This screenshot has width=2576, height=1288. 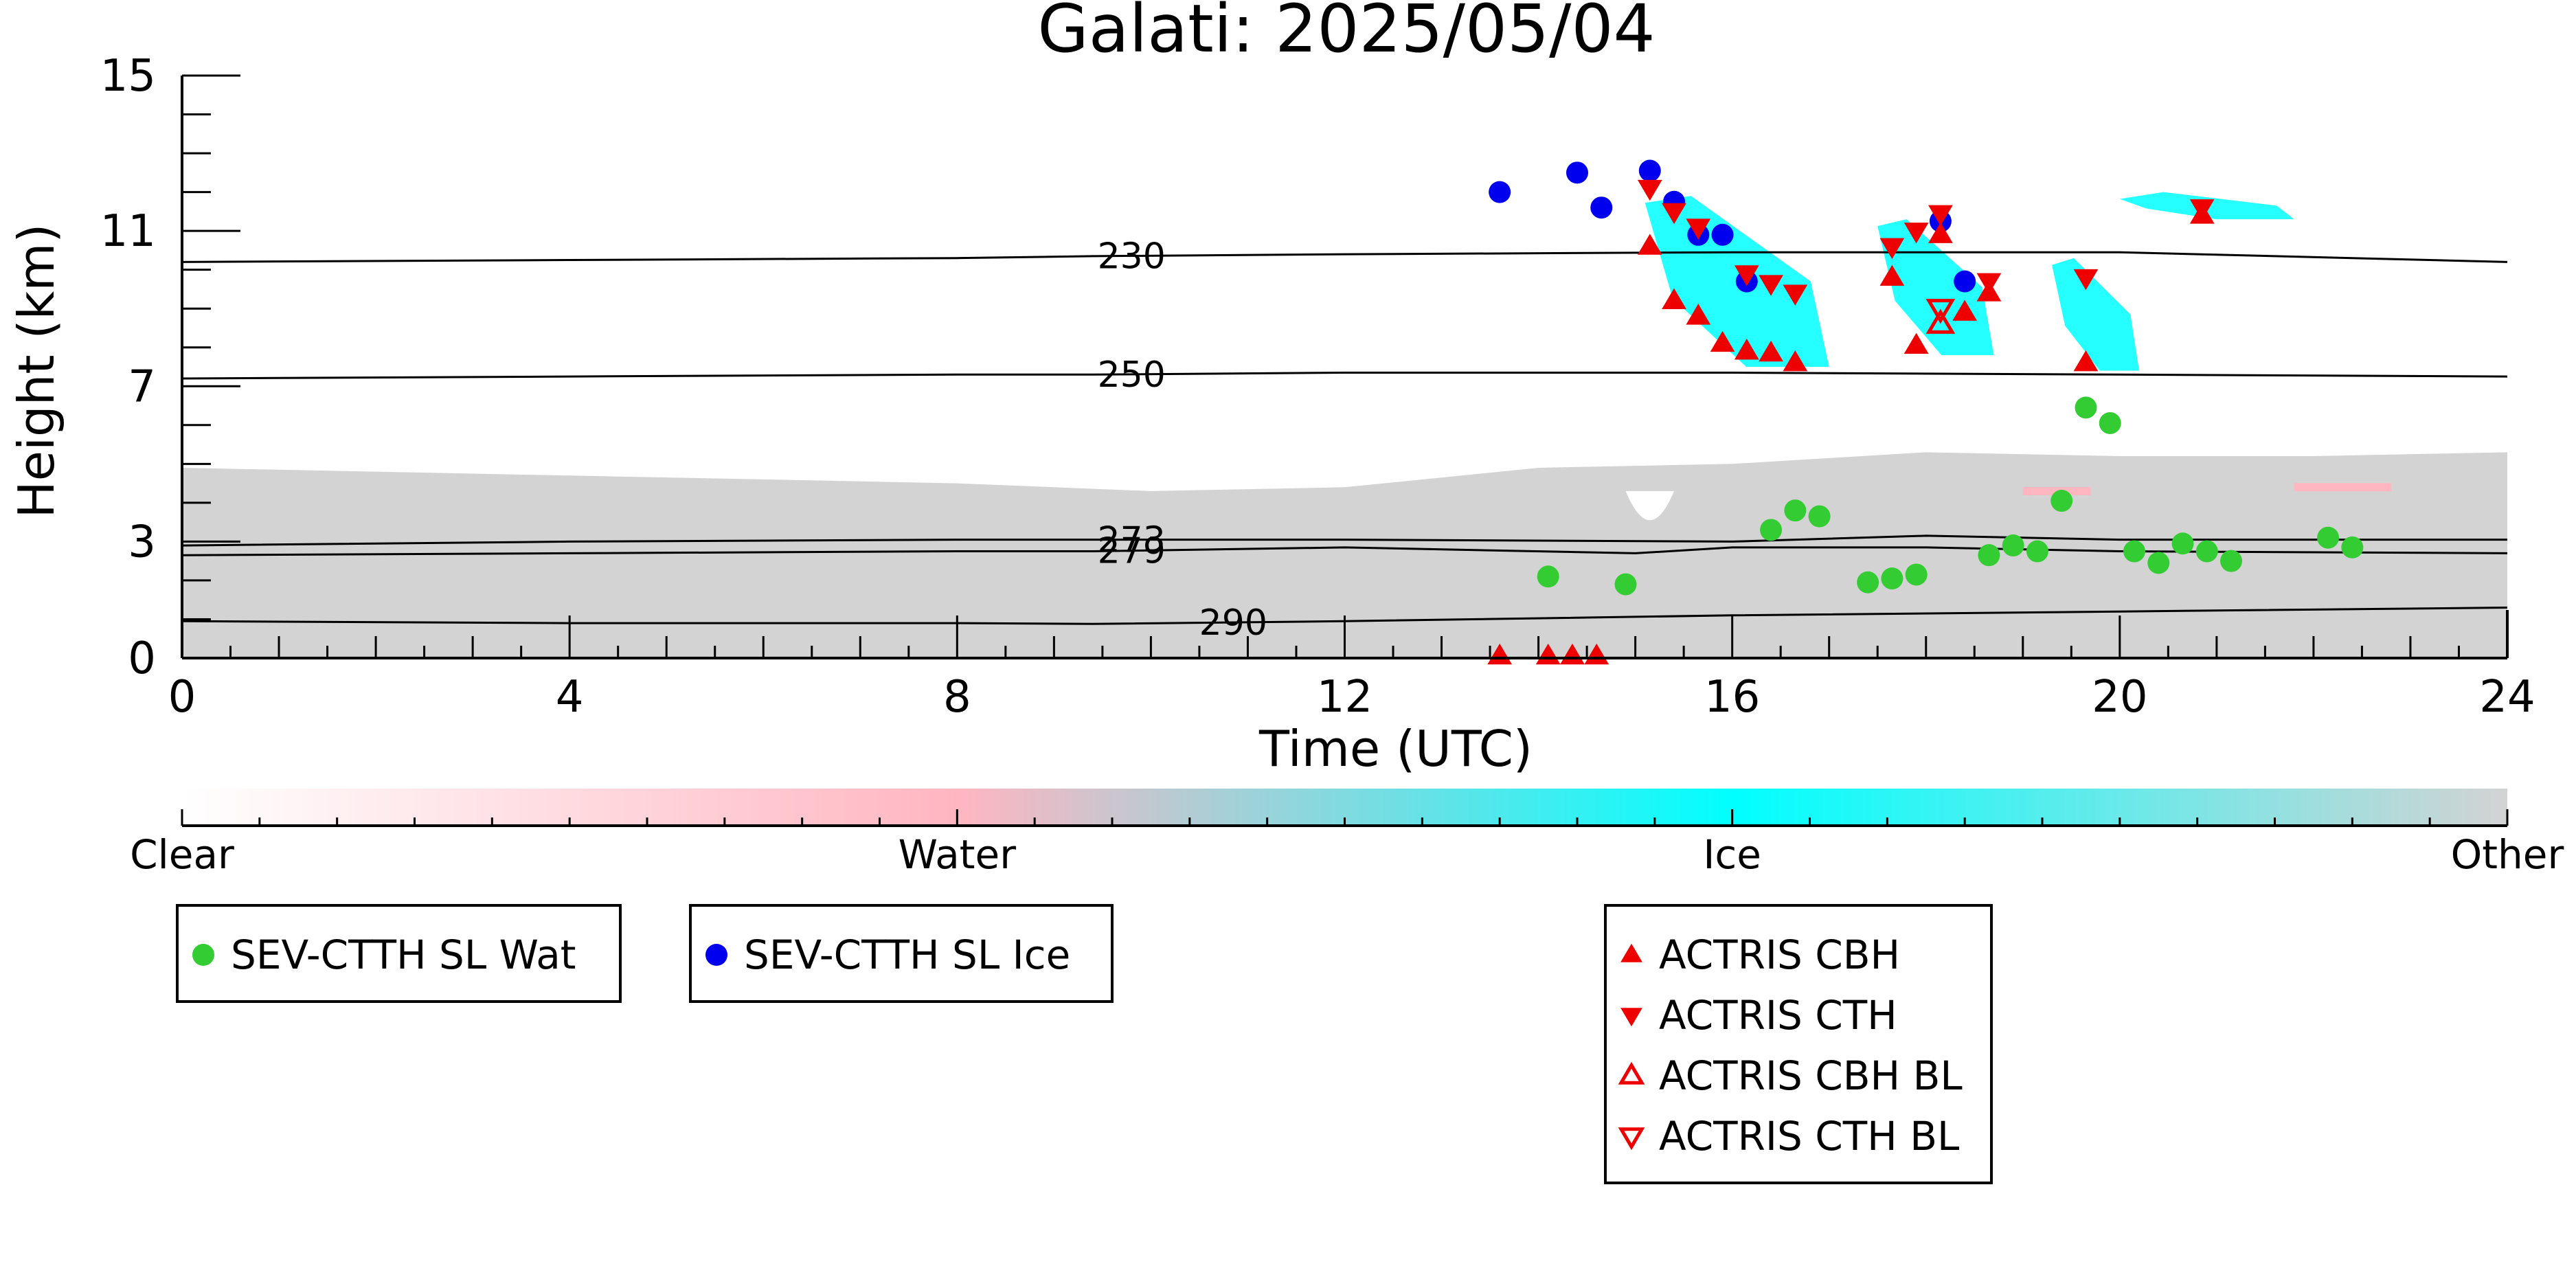 I want to click on y-tick-label: 0, so click(x=142, y=658).